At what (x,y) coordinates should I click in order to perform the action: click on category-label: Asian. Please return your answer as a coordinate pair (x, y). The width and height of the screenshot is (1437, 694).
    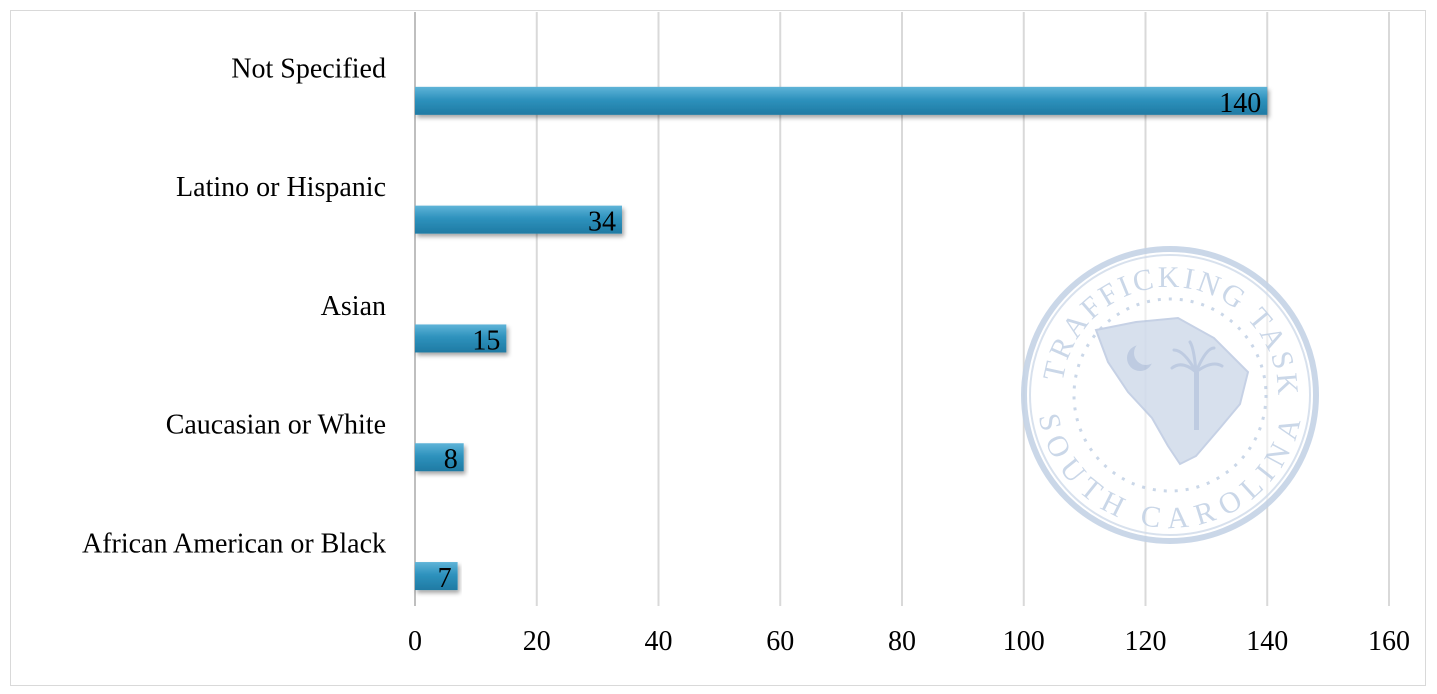
    Looking at the image, I should click on (353, 306).